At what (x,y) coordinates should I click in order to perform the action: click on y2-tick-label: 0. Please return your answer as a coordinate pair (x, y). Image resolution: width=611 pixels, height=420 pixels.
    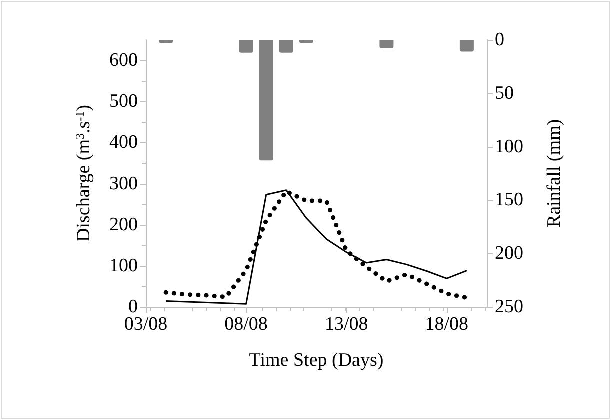
    Looking at the image, I should click on (499, 40).